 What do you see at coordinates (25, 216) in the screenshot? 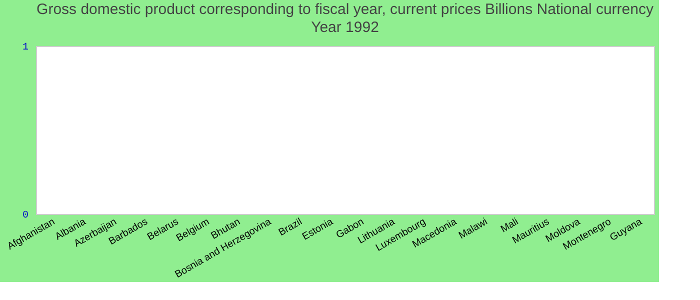
I see `y-tick-label: 0` at bounding box center [25, 216].